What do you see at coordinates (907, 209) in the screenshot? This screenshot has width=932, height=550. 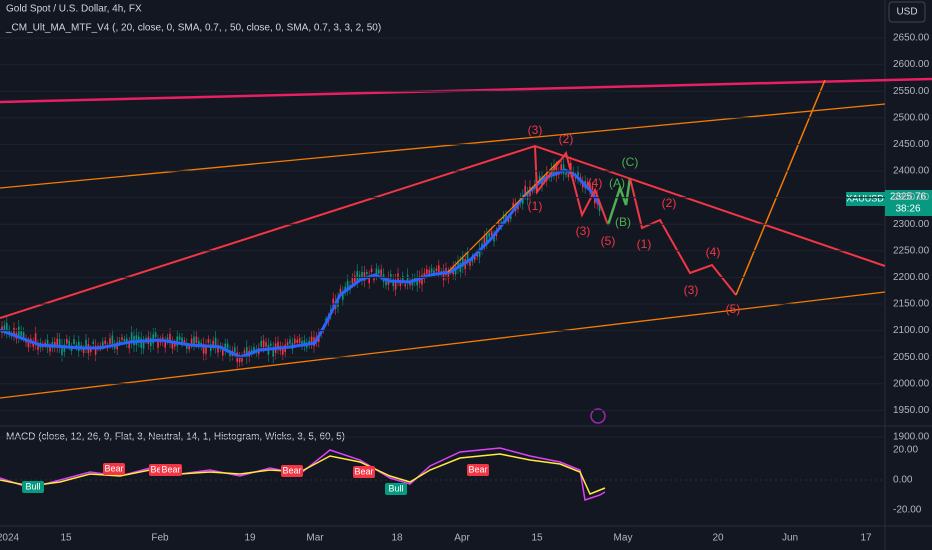 I see `countdown: 38:26` at bounding box center [907, 209].